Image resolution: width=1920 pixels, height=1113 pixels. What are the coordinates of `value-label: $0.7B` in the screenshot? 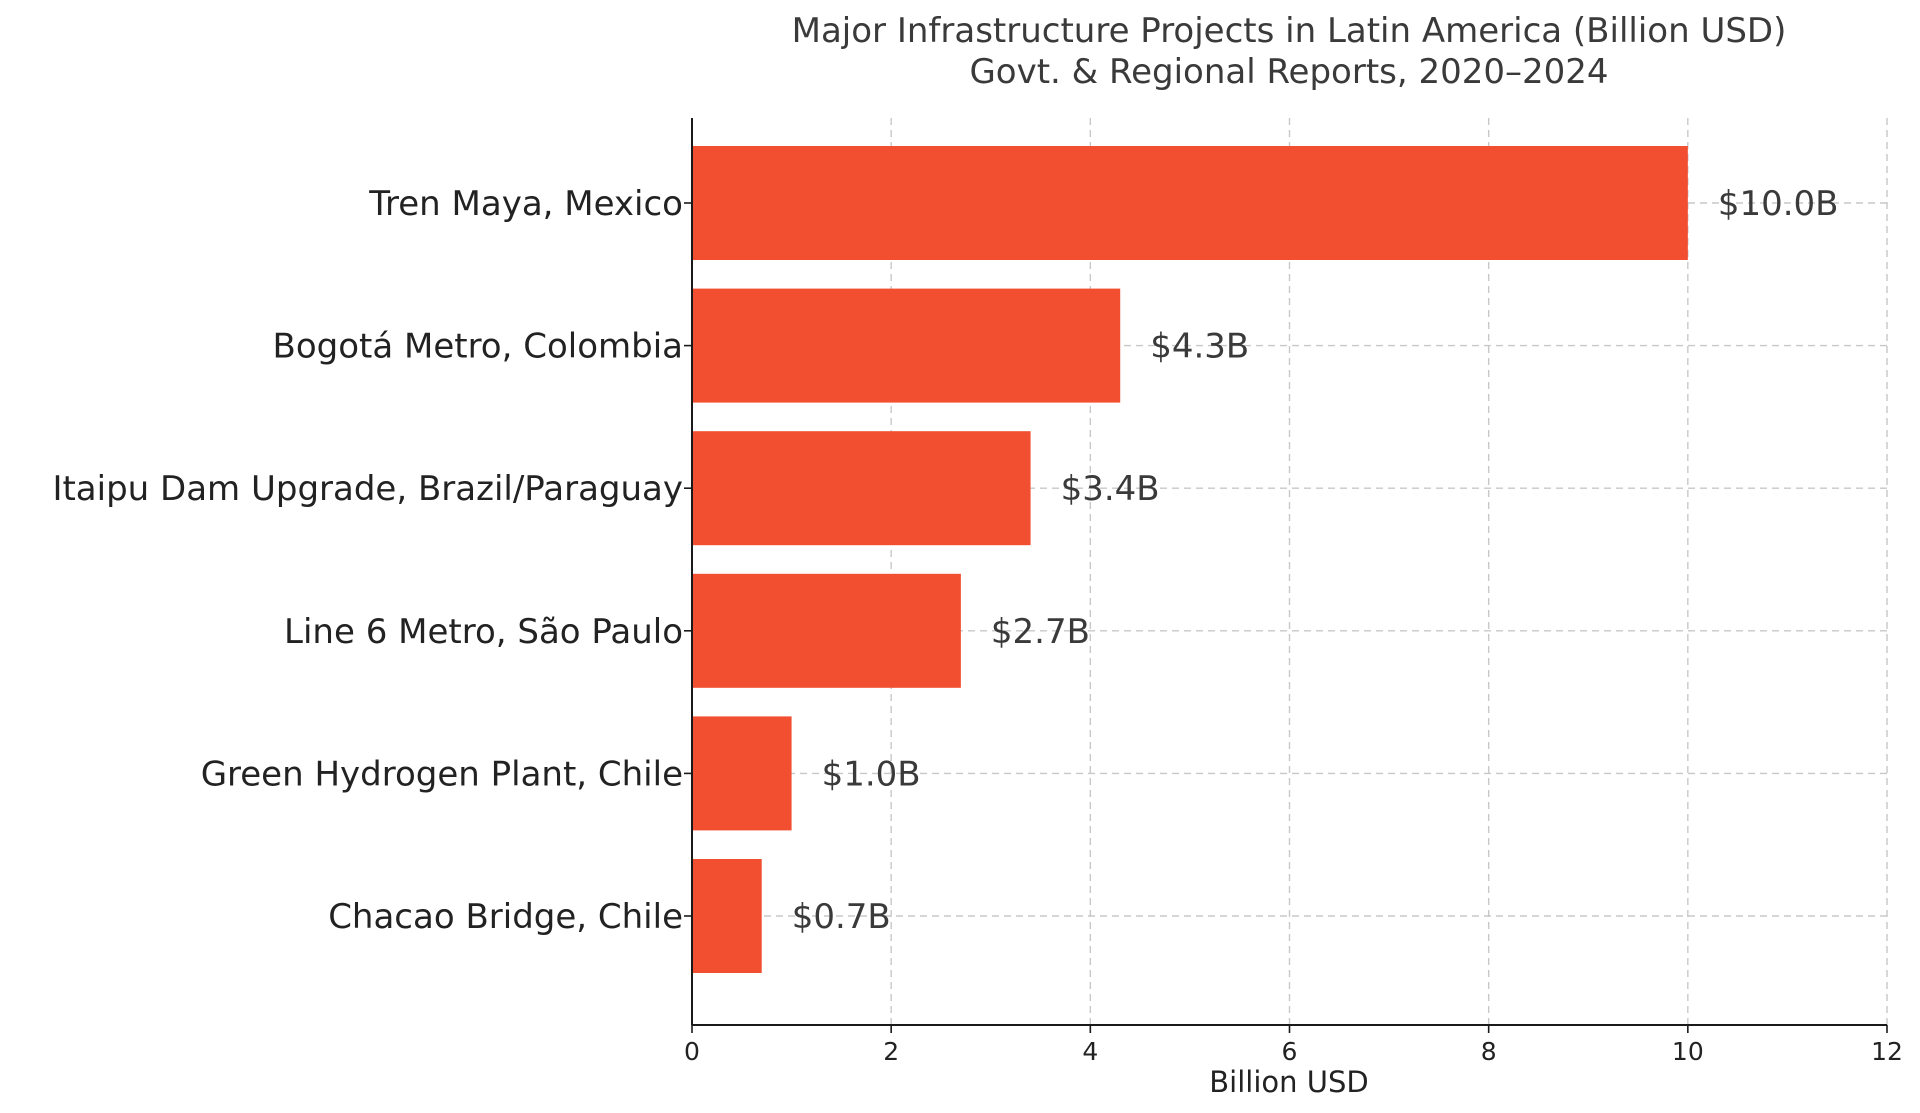 It's located at (841, 917).